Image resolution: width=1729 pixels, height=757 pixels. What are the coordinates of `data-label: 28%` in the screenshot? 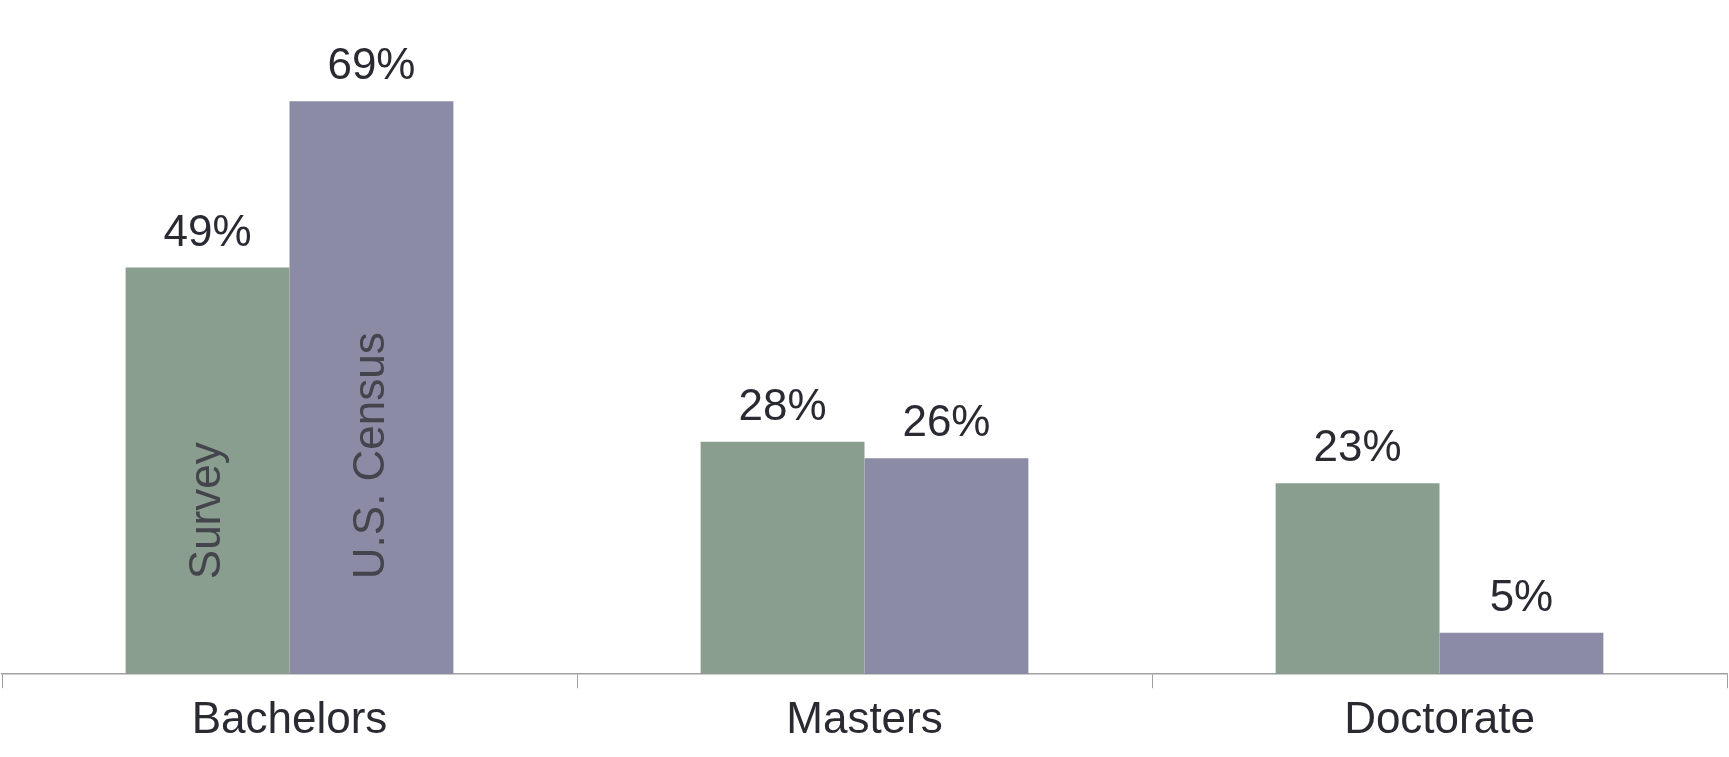 It's located at (782, 404).